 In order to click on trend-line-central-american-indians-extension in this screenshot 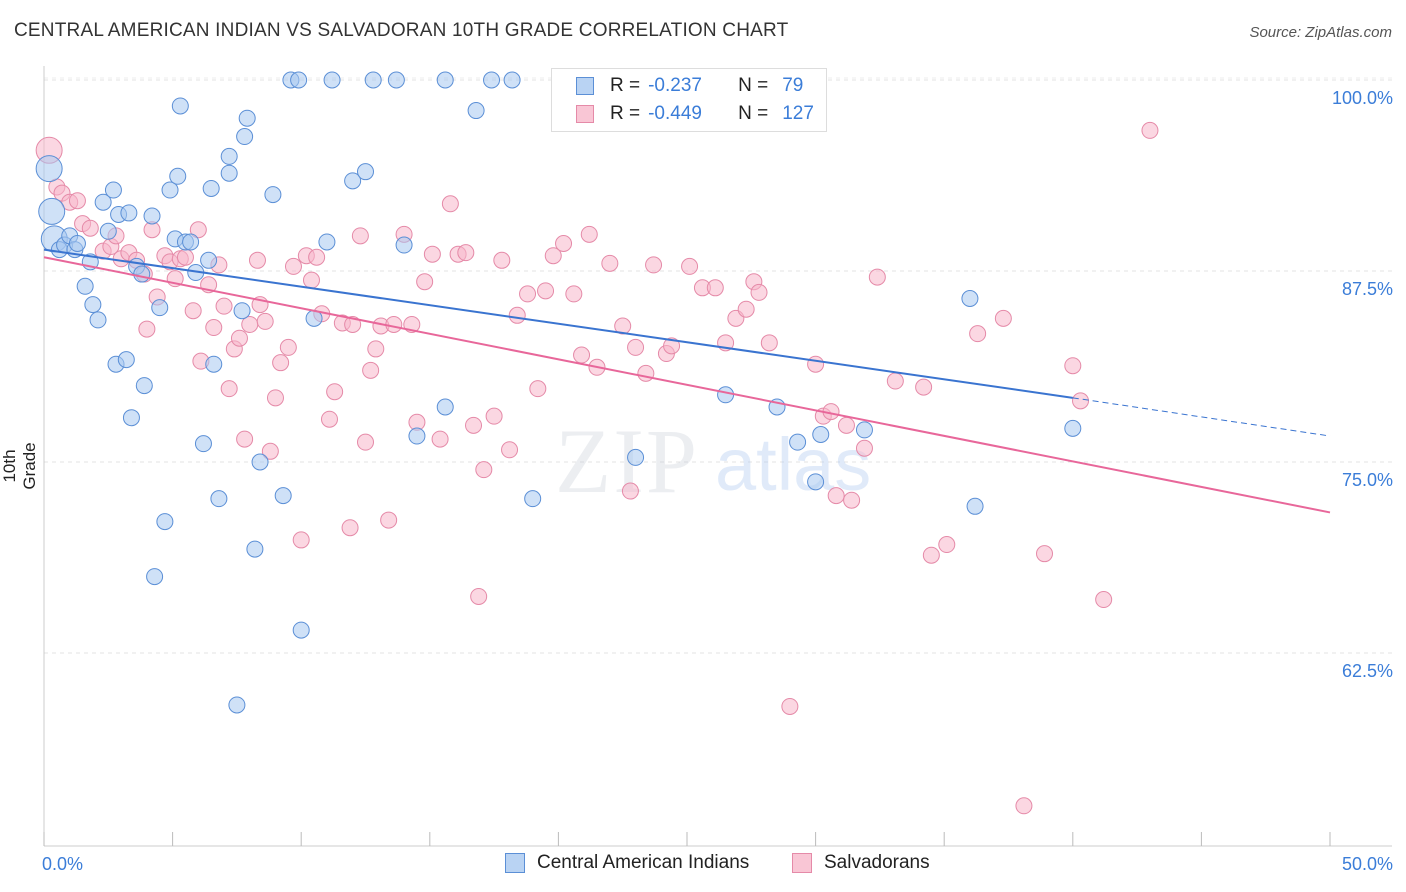, I will do `click(1201, 417)`.